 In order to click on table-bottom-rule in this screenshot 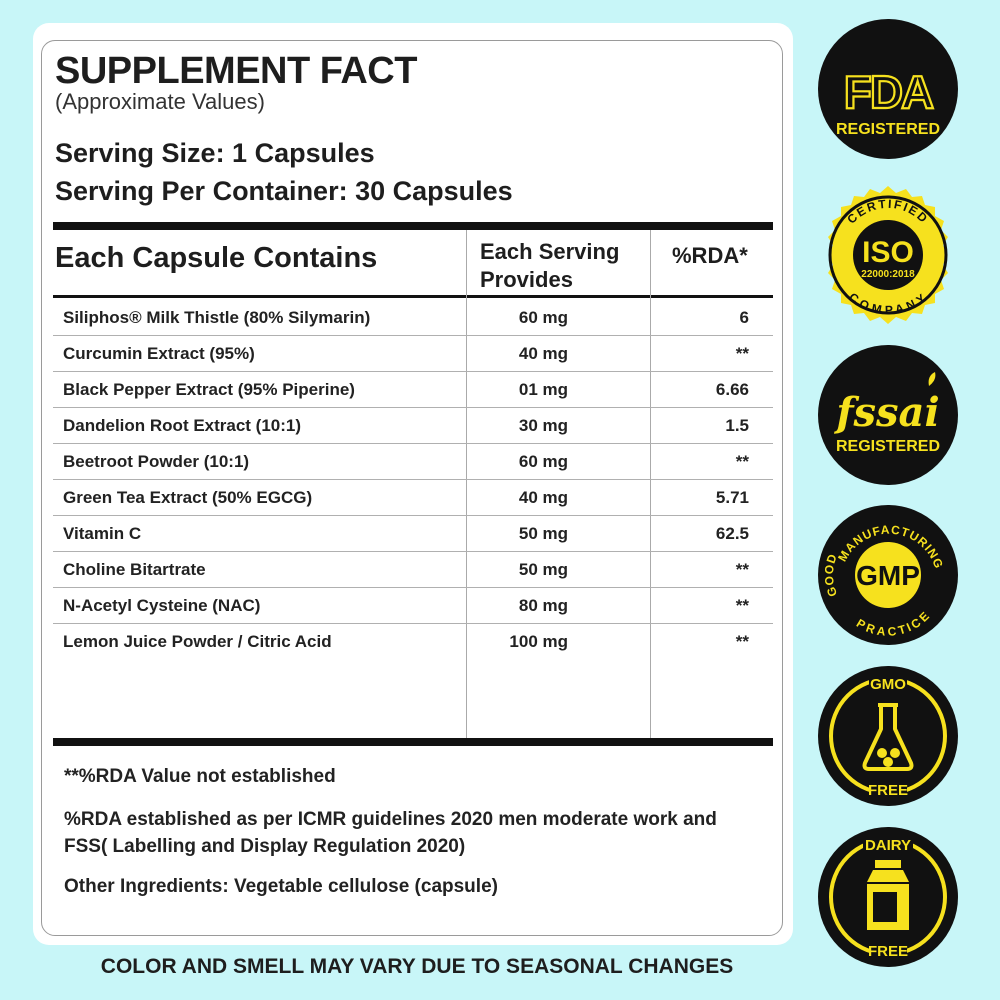, I will do `click(413, 742)`.